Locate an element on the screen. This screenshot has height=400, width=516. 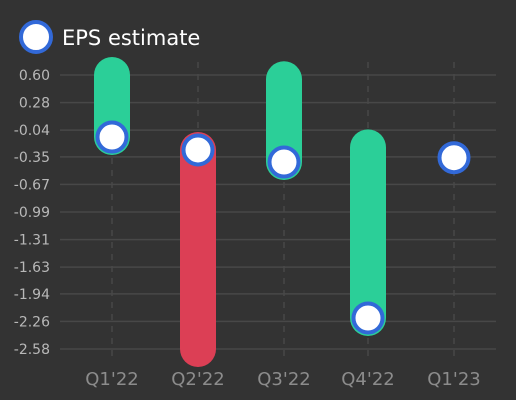
legend-marker-icon is located at coordinates (36, 37).